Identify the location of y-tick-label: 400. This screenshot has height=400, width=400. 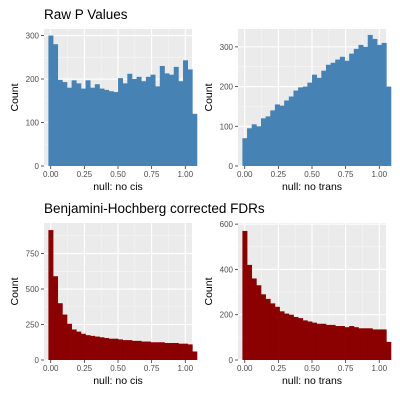
(227, 269).